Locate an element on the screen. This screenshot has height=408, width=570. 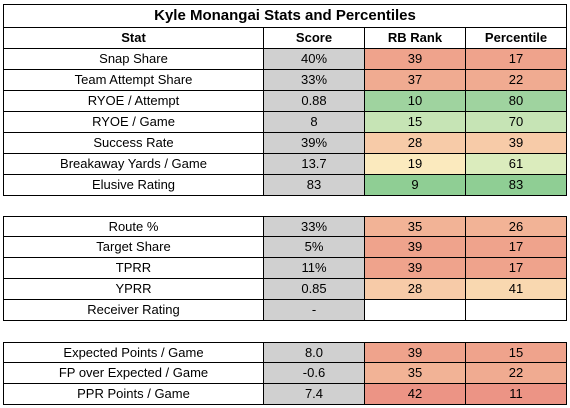
stat-rb-rank is located at coordinates (415, 310).